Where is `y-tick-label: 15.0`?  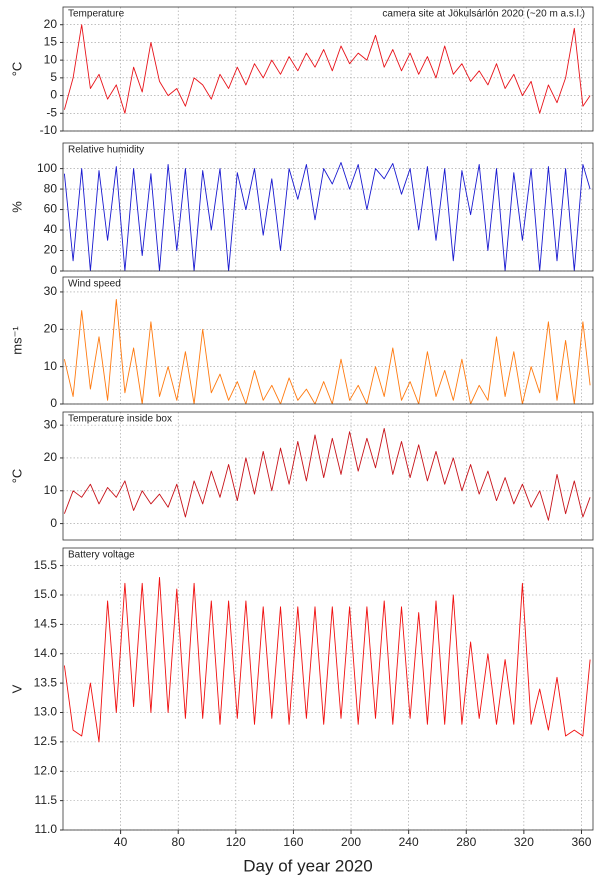
y-tick-label: 15.0 is located at coordinates (46, 594).